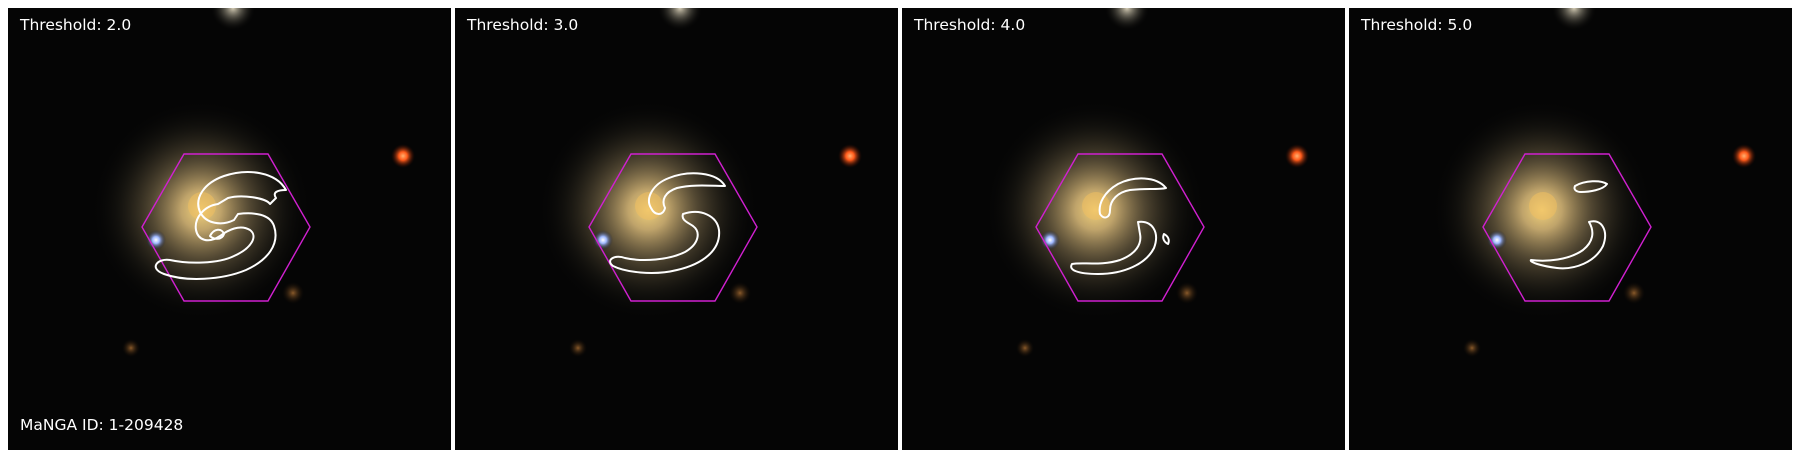 The image size is (1800, 457). Describe the element at coordinates (1417, 25) in the screenshot. I see `threshold-label: Threshold: 5.0` at that location.